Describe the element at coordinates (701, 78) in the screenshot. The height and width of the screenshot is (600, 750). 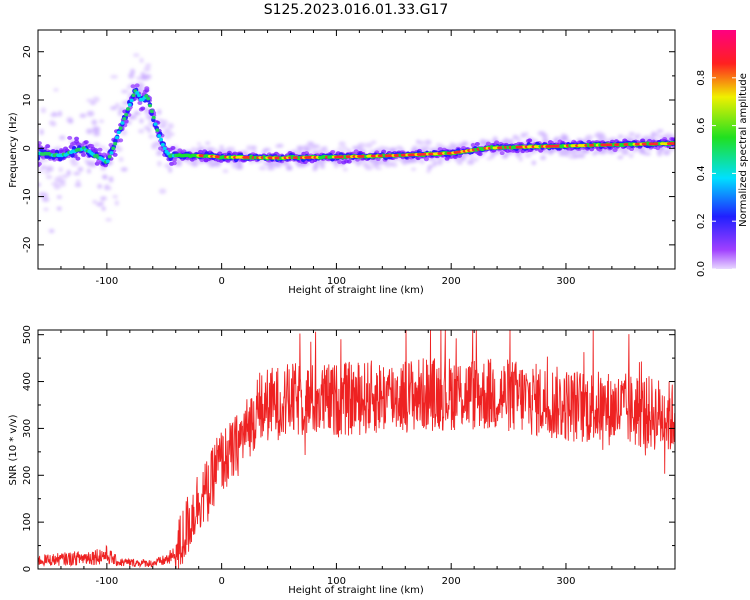
I see `colorbar-tick-label: 0.8` at that location.